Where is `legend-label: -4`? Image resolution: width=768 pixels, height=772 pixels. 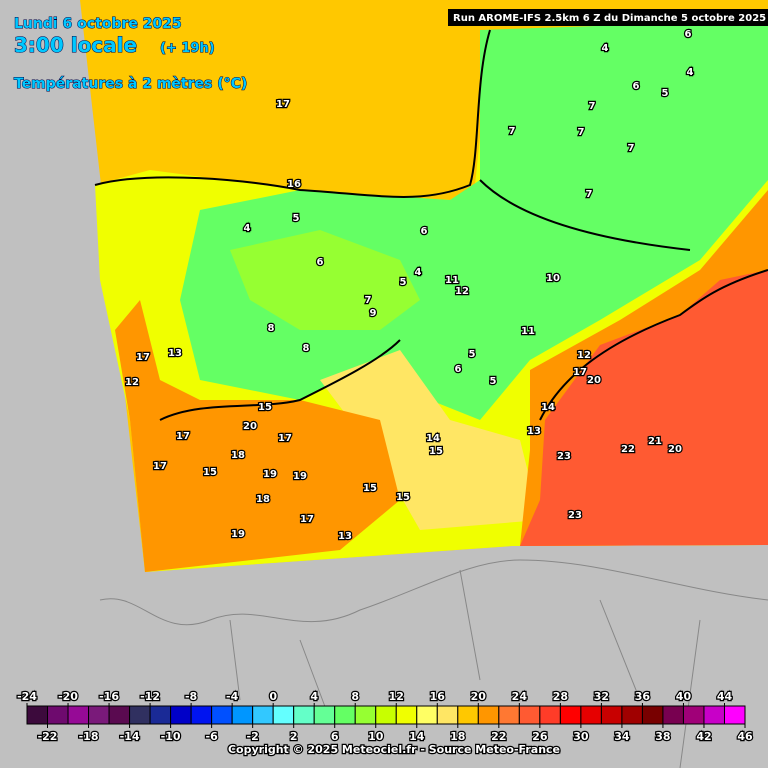
legend-label: -4 is located at coordinates (232, 696).